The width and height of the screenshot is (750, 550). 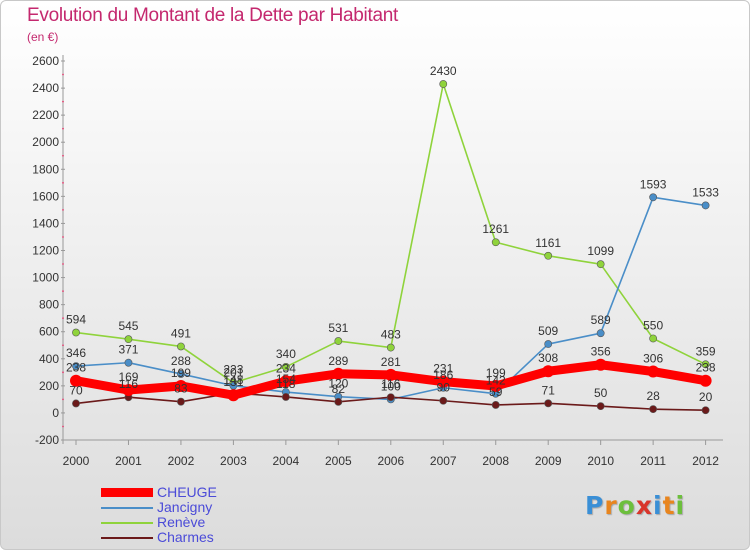 I want to click on data-label: 231, so click(x=443, y=369).